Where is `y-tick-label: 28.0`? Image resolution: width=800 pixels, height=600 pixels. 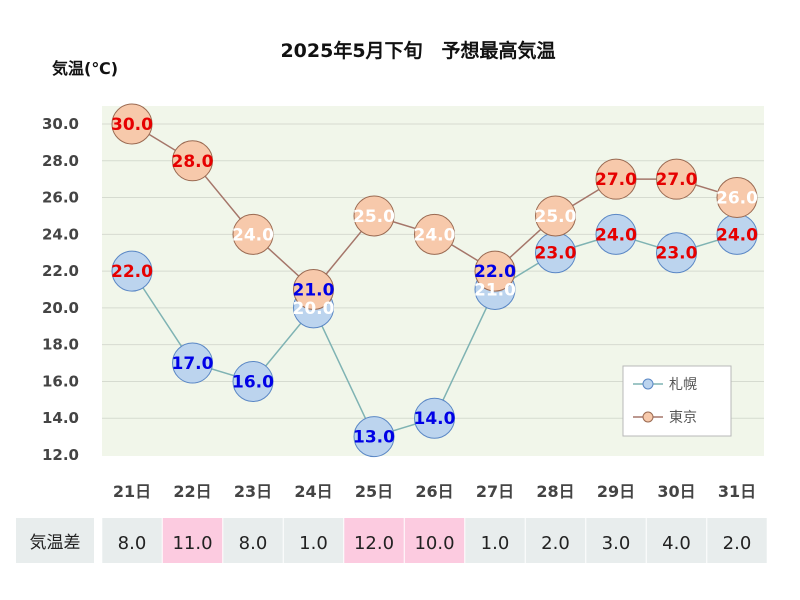 y-tick-label: 28.0 is located at coordinates (60, 161).